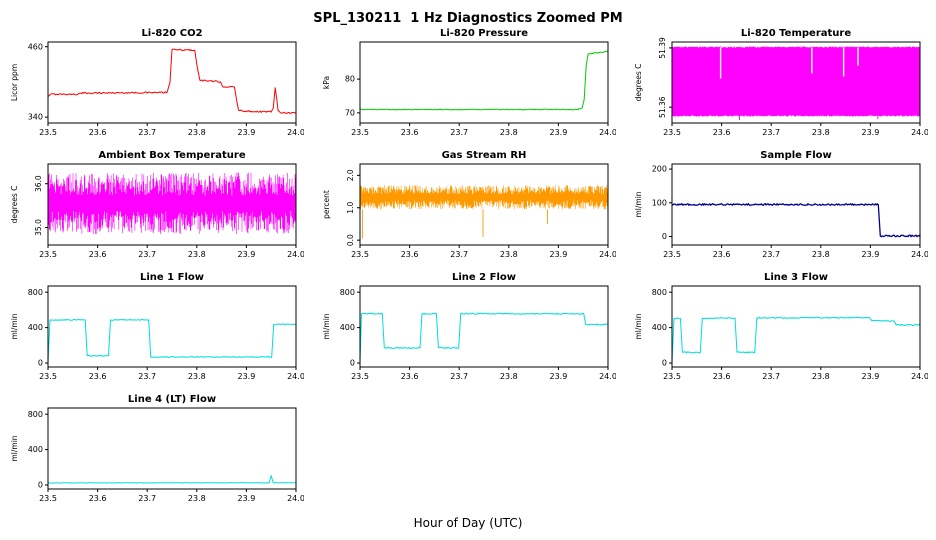  Describe the element at coordinates (350, 175) in the screenshot. I see `svg-text: 2.0` at that location.